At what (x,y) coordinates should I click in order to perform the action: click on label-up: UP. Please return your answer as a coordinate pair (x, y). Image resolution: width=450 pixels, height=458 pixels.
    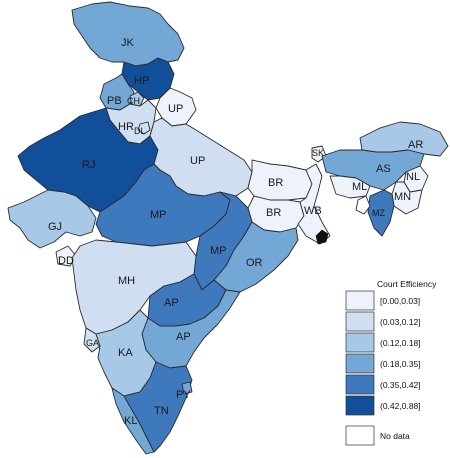
    Looking at the image, I should click on (197, 161).